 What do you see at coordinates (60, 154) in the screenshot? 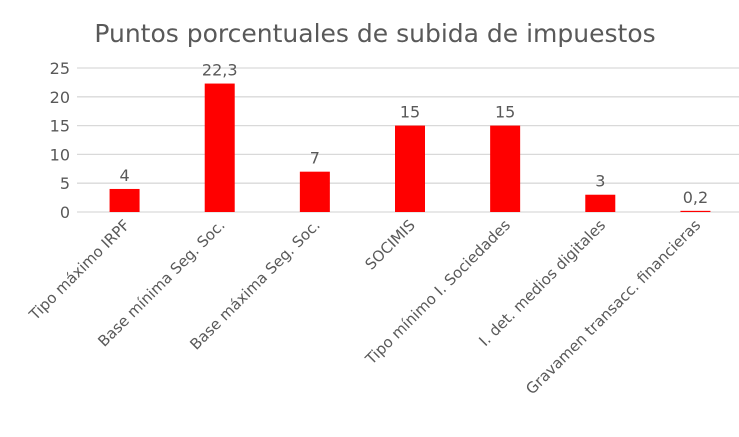
I see `y-tick-label: 10` at bounding box center [60, 154].